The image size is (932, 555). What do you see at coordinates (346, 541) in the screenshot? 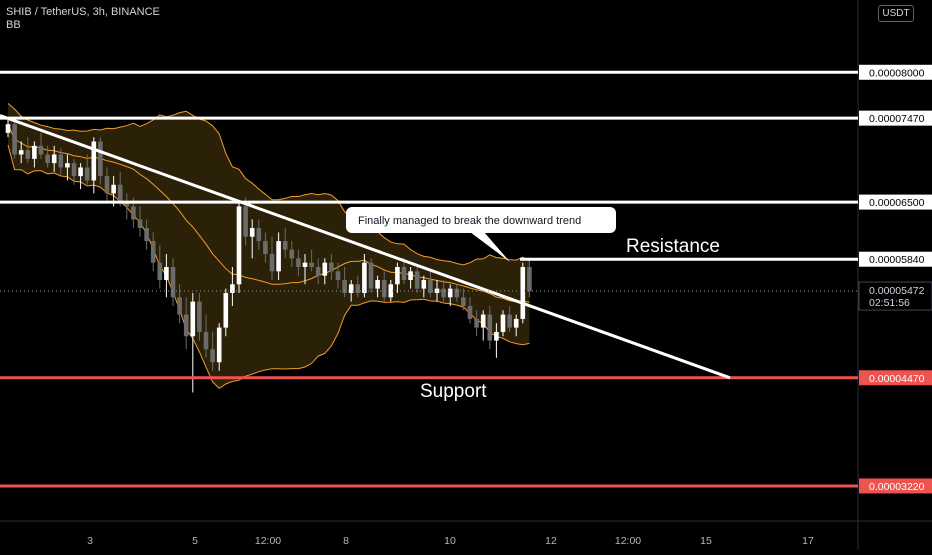
I see `x-tick-label: 8` at bounding box center [346, 541].